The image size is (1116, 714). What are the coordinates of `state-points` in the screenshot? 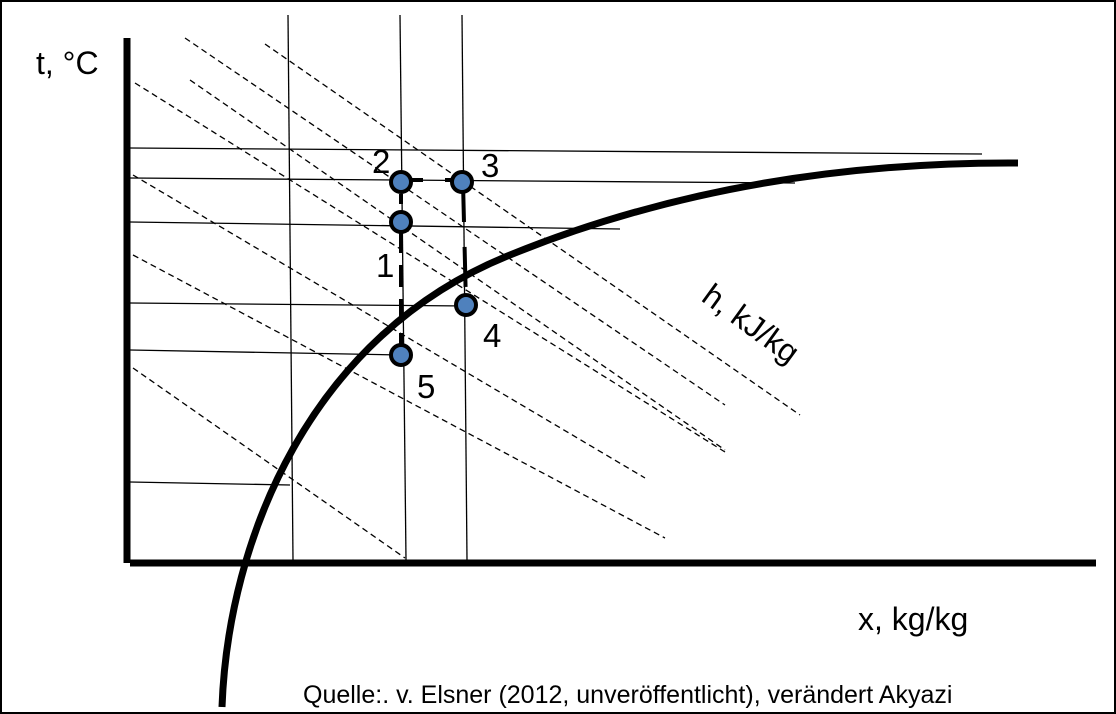 It's located at (433, 268).